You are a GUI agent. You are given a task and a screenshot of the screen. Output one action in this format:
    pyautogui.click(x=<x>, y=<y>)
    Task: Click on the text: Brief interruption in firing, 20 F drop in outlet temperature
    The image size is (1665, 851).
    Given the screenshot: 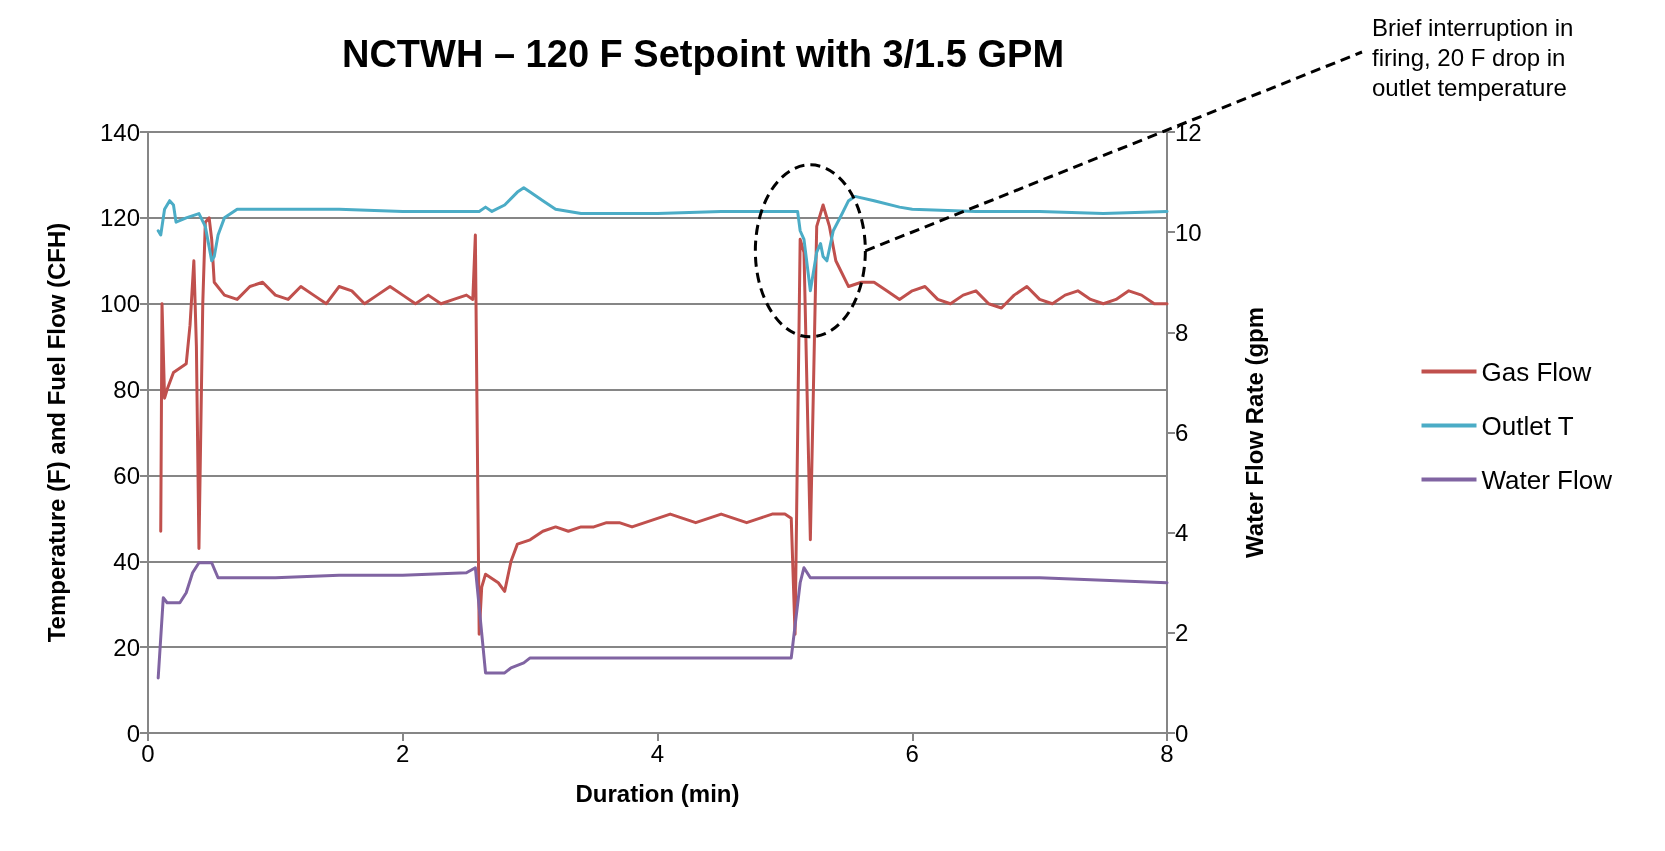 What is the action you would take?
    pyautogui.click(x=1476, y=57)
    